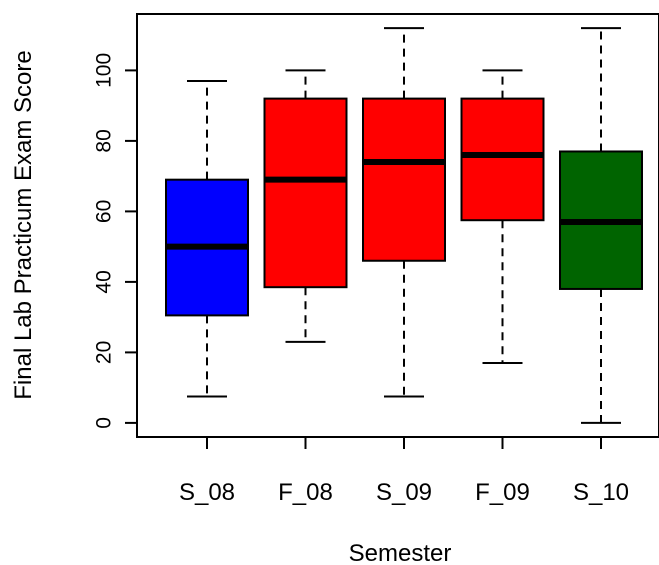 The height and width of the screenshot is (565, 659). Describe the element at coordinates (104, 140) in the screenshot. I see `y-tick-label: 80` at that location.